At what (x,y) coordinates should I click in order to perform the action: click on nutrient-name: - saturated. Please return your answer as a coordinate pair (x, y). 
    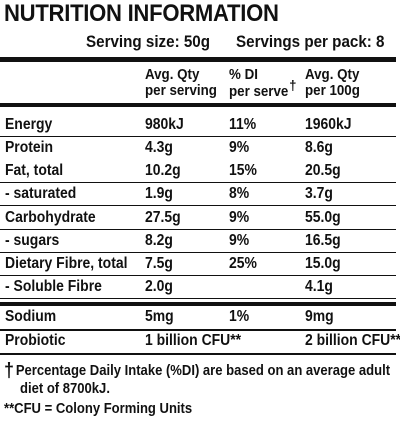
    Looking at the image, I should click on (41, 193).